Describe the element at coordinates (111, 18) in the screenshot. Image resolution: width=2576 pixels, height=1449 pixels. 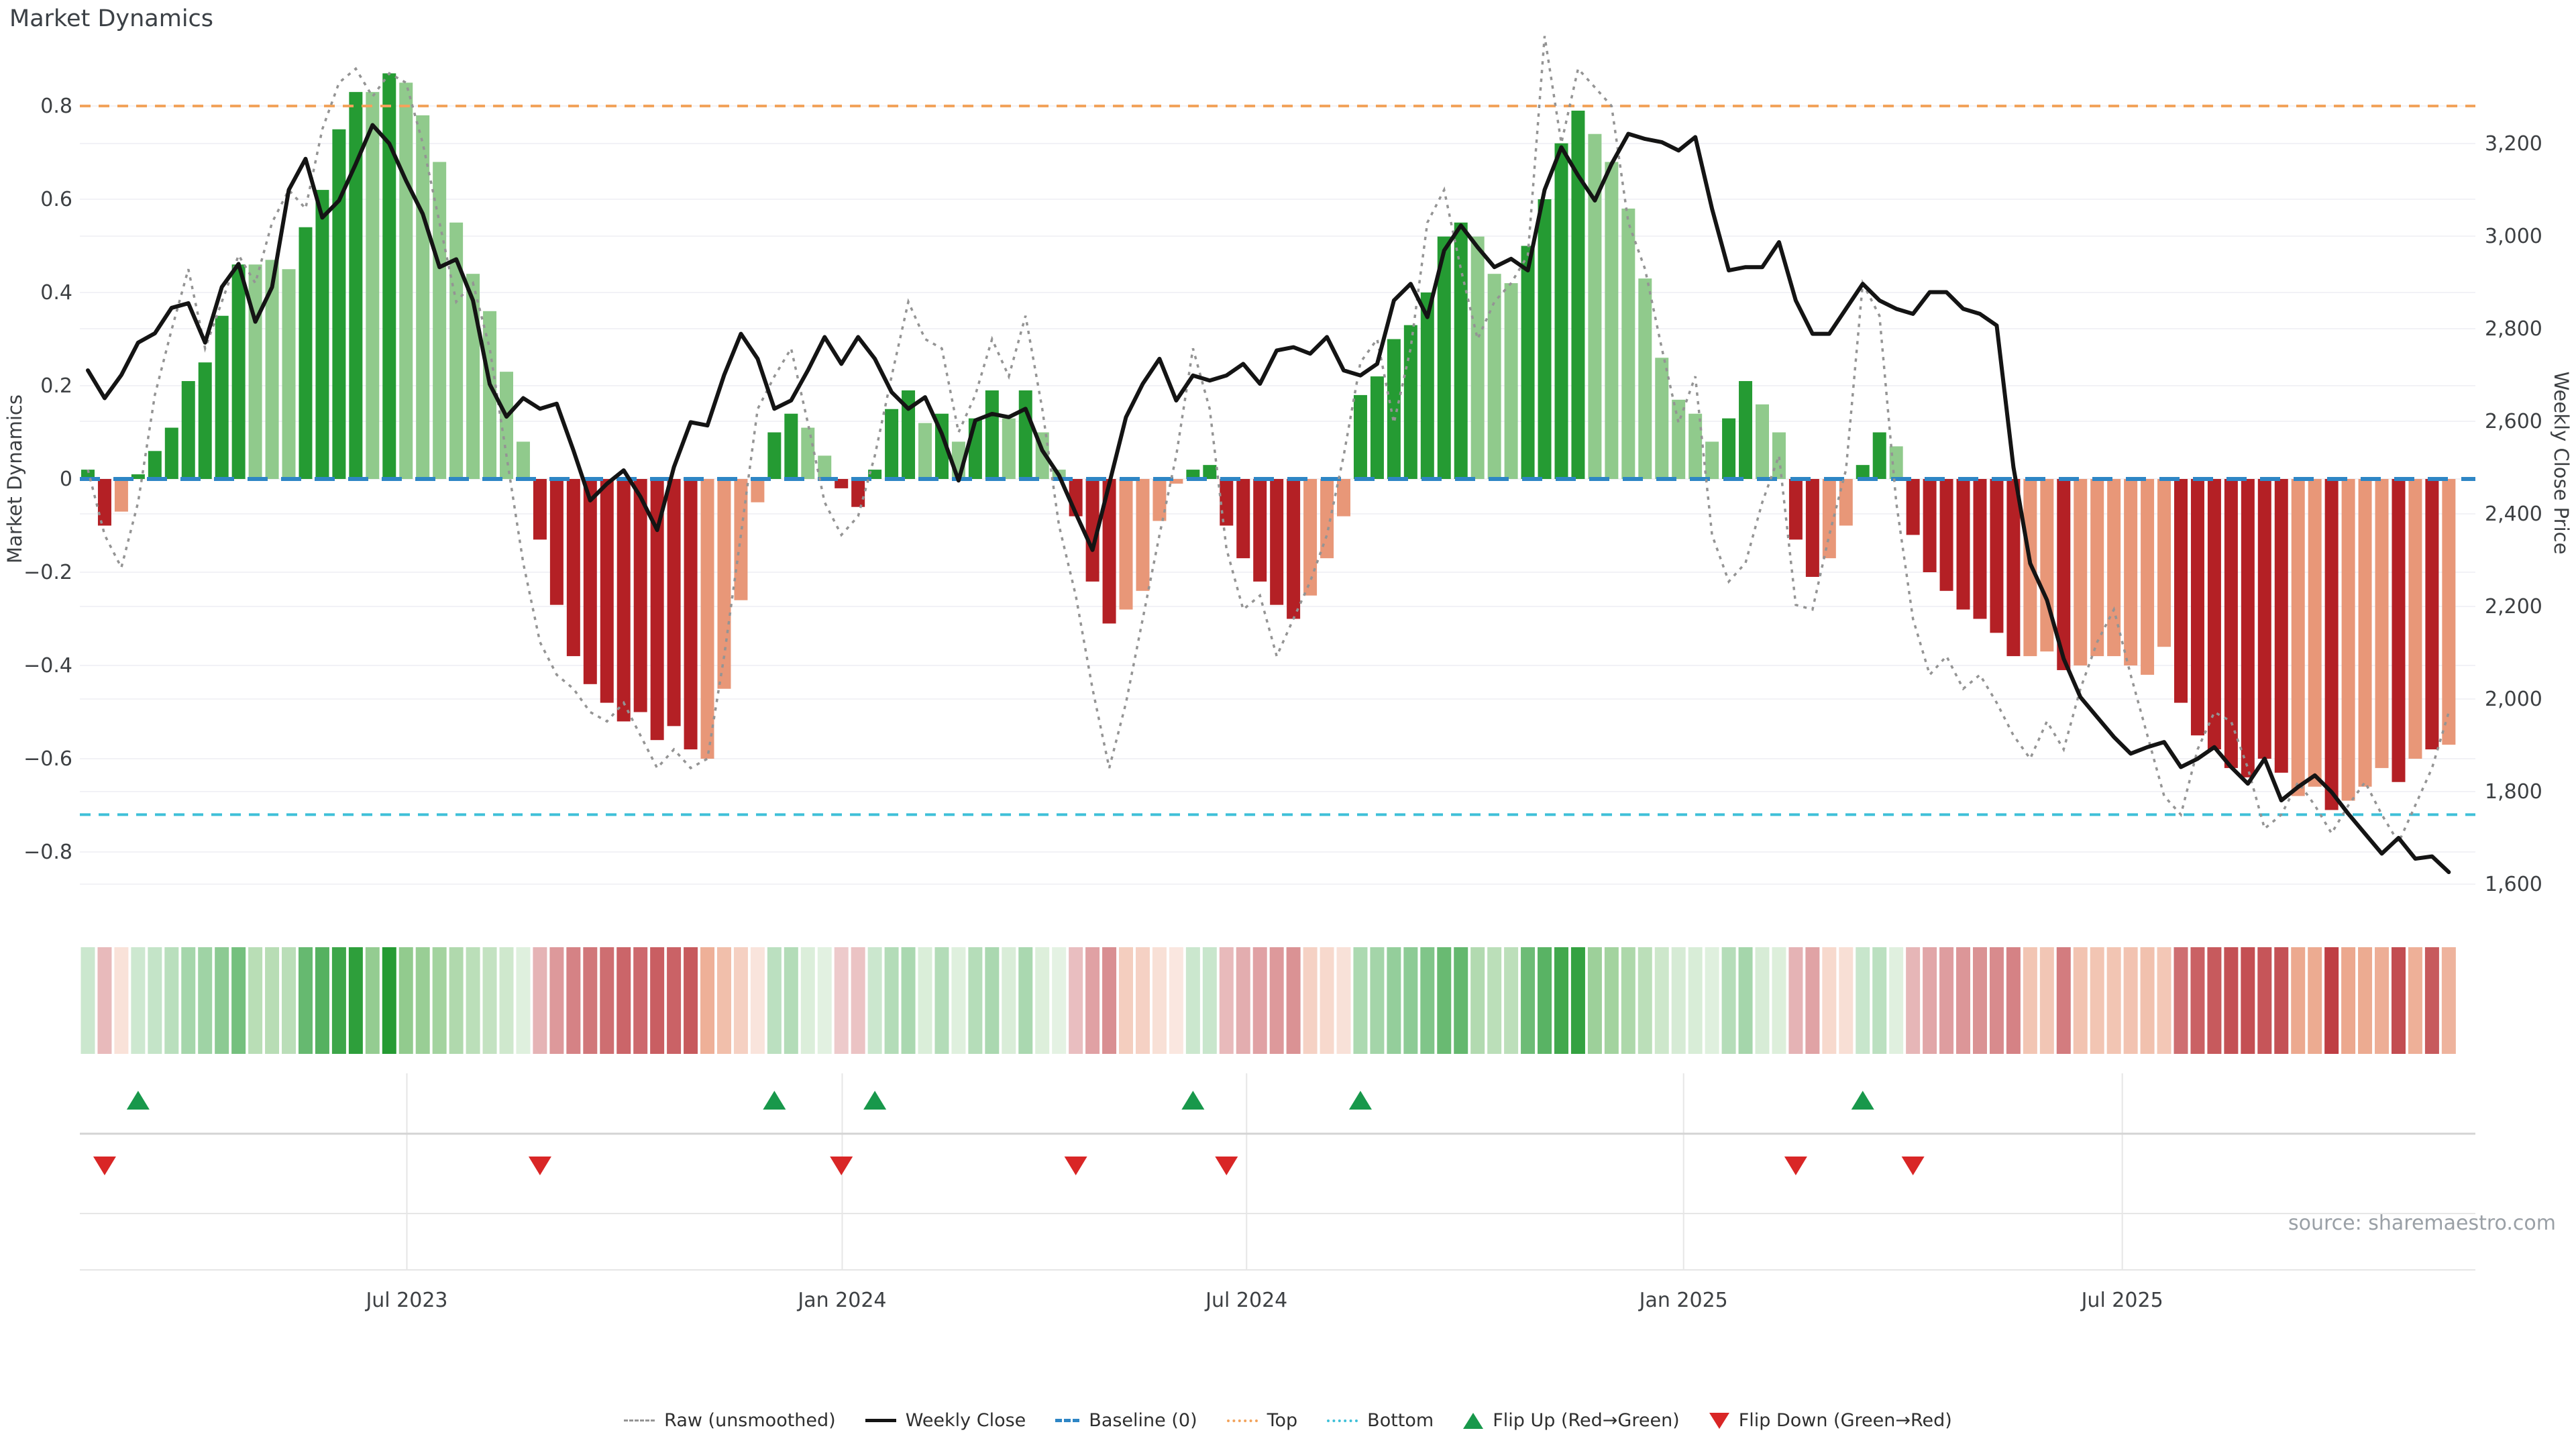
I see `page-title: Market Dynamics` at that location.